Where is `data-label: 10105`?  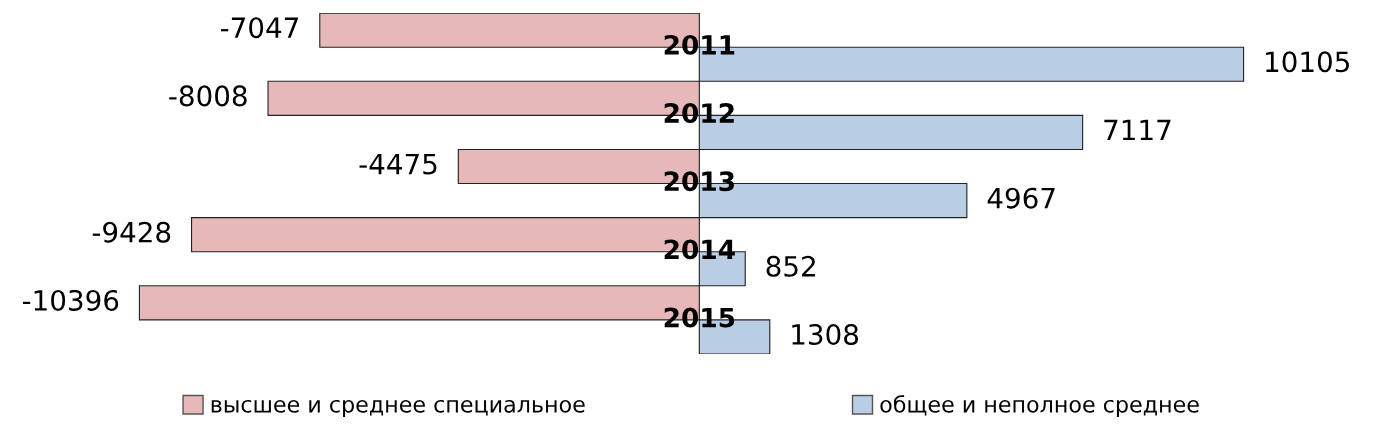 data-label: 10105 is located at coordinates (1307, 62).